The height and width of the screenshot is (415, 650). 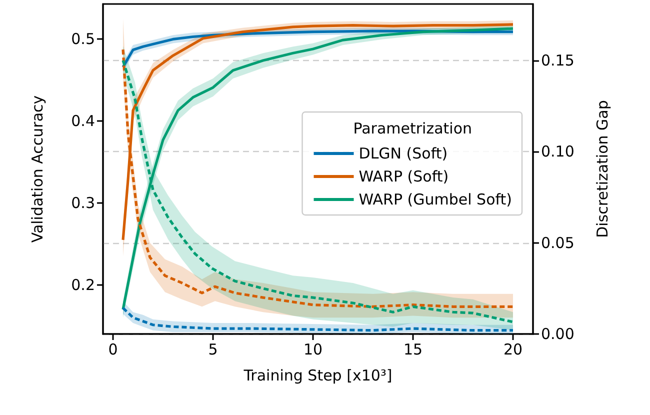 What do you see at coordinates (557, 243) in the screenshot?
I see `y2-tick-label: 0.05` at bounding box center [557, 243].